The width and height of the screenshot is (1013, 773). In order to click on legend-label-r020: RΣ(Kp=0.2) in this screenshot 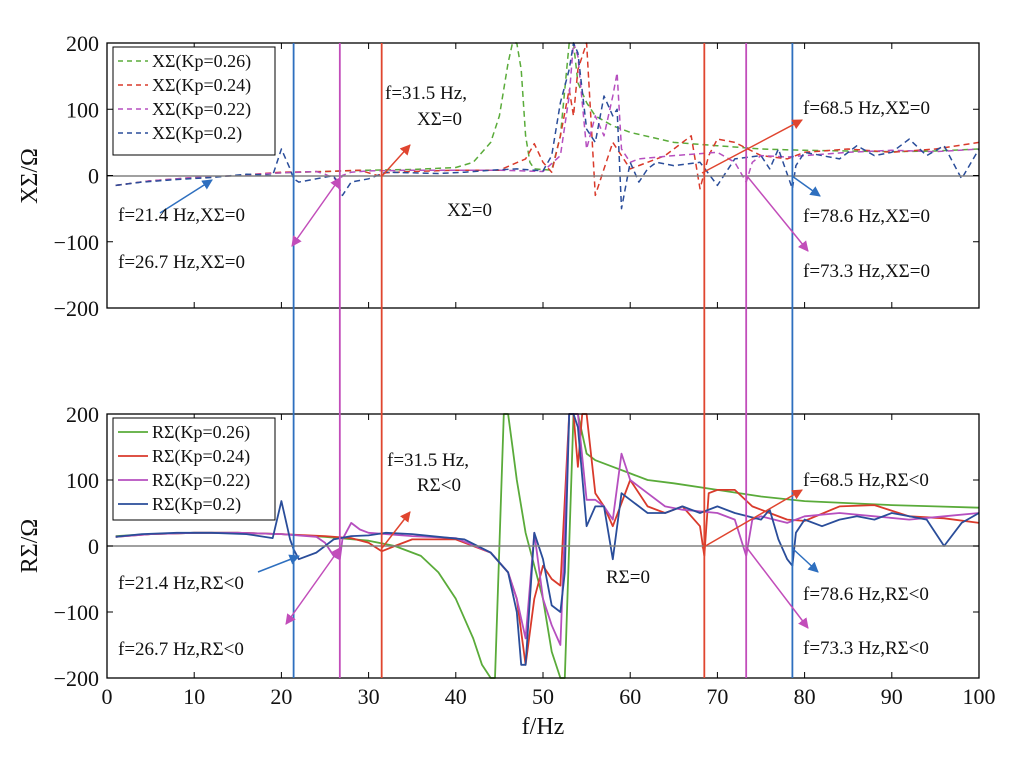, I will do `click(196, 504)`.